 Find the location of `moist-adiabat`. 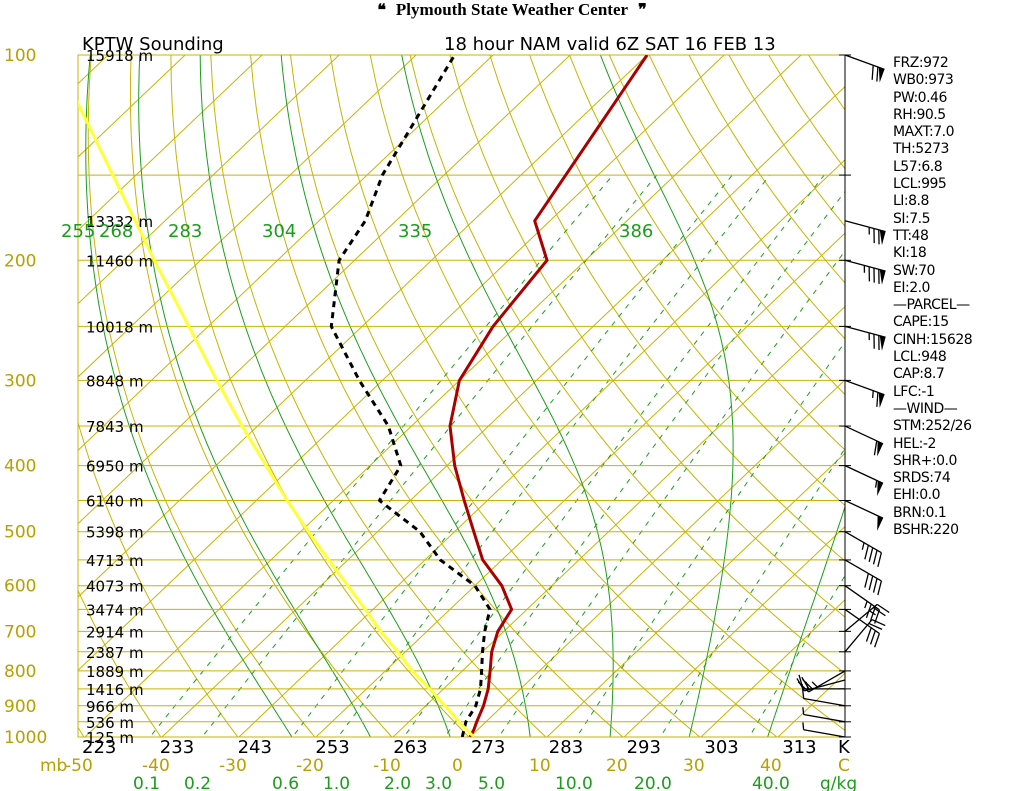

moist-adiabat is located at coordinates (806, 621).